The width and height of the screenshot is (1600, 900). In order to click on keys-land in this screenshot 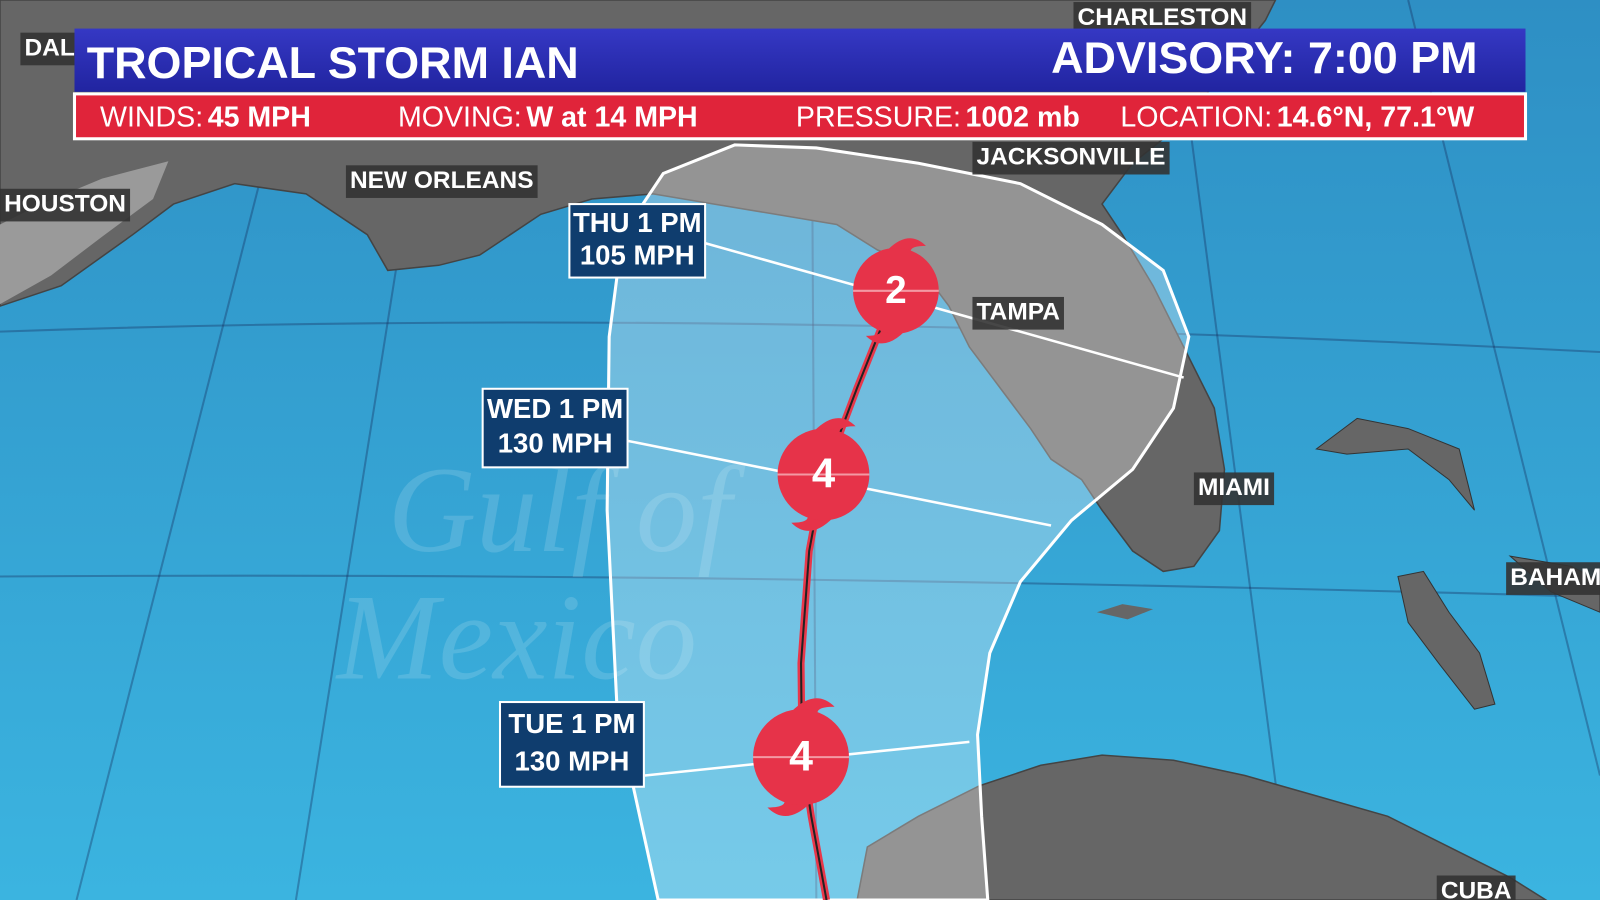, I will do `click(1125, 612)`.